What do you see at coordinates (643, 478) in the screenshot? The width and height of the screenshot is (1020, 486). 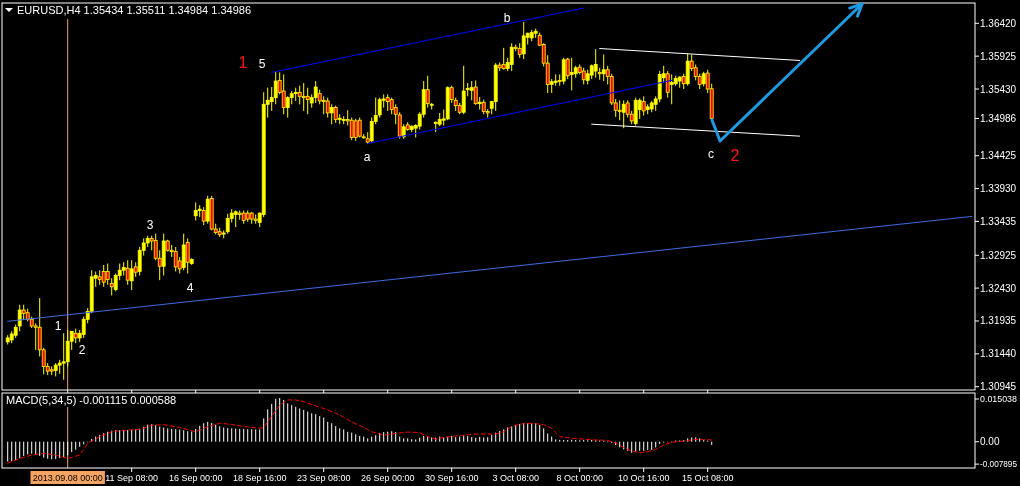 I see `x-tick-label: 10 Oct 16:00` at bounding box center [643, 478].